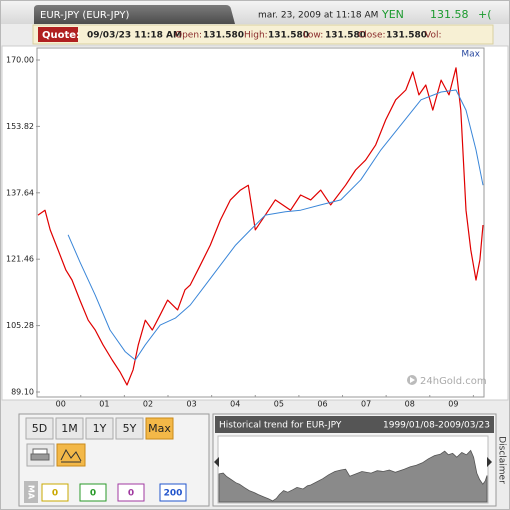  I want to click on trend-title: Historical trend for EUR-JPY, so click(280, 426).